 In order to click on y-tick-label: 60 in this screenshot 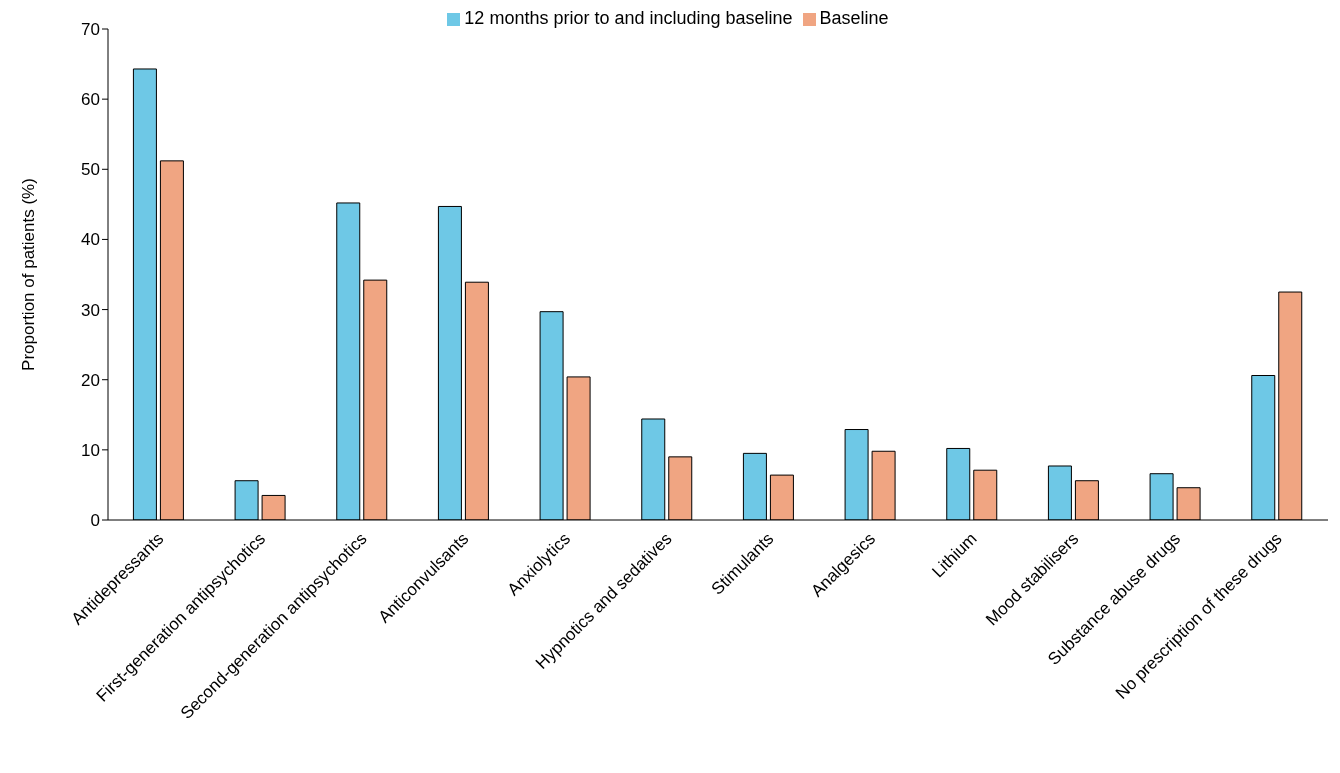, I will do `click(90, 100)`.